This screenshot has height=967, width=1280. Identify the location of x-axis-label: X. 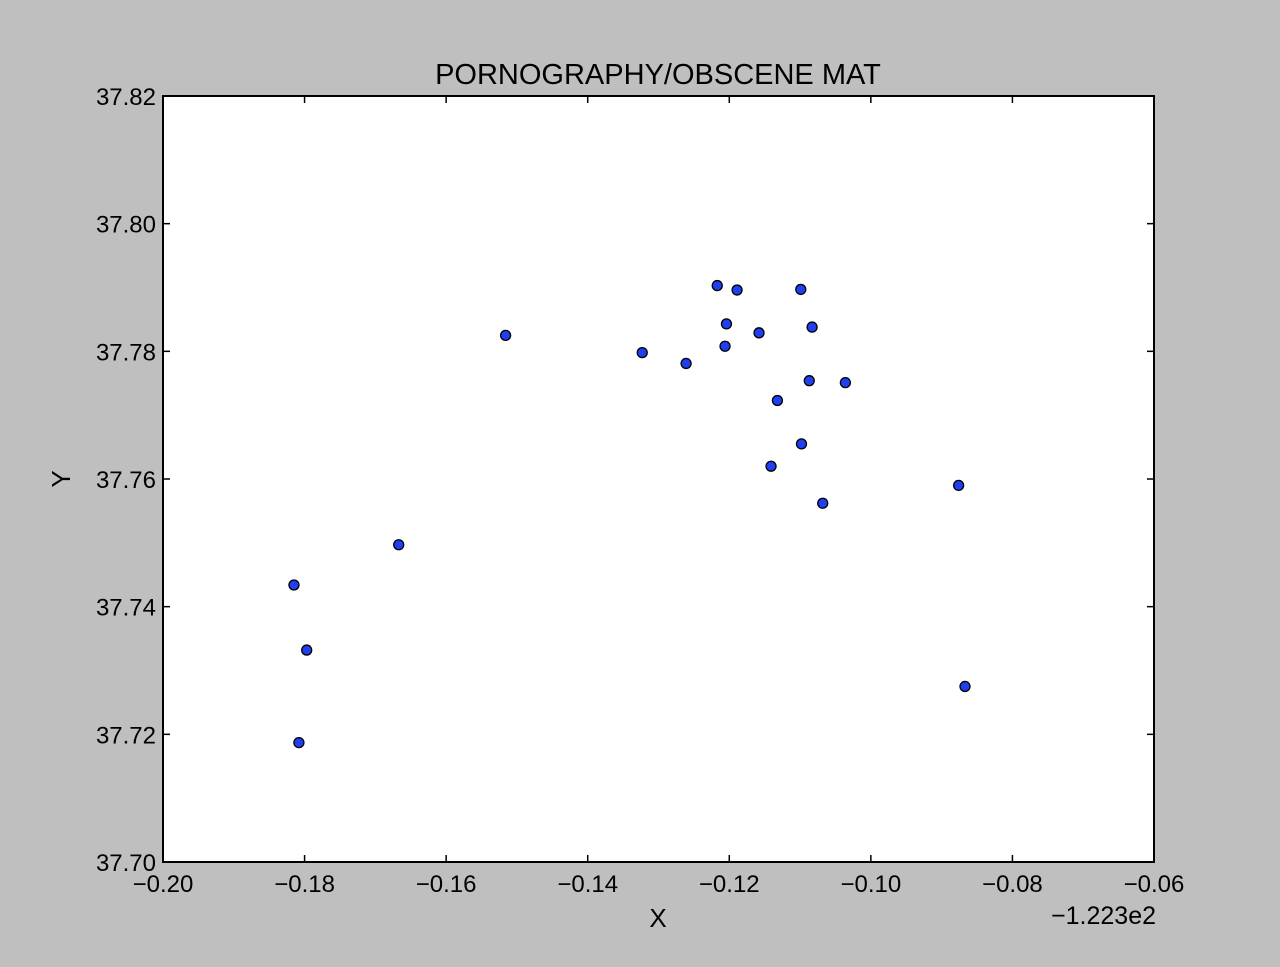
(657, 918).